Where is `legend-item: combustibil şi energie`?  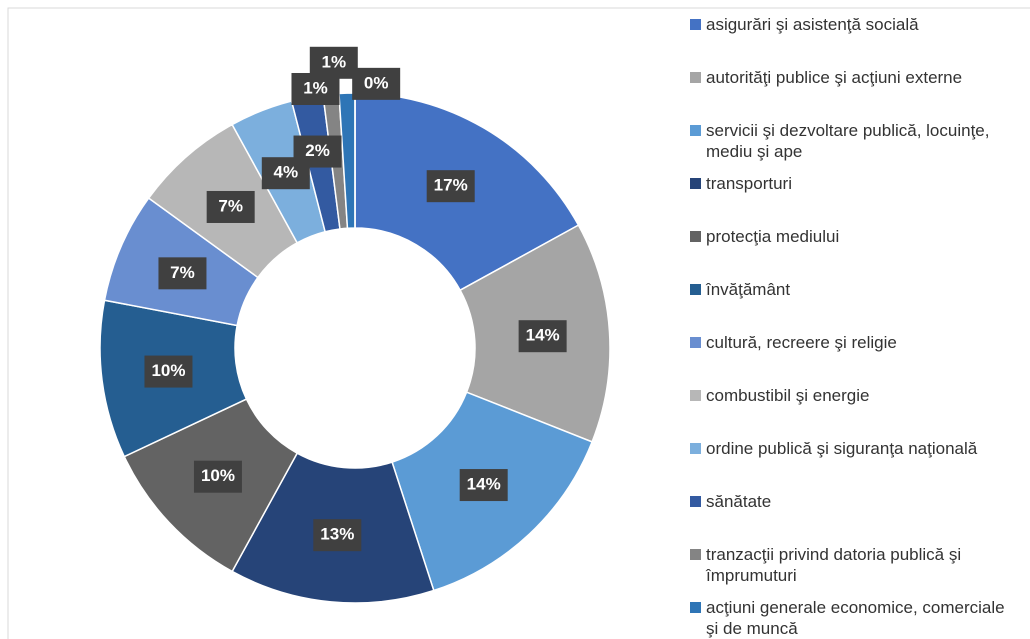 legend-item: combustibil şi energie is located at coordinates (855, 395).